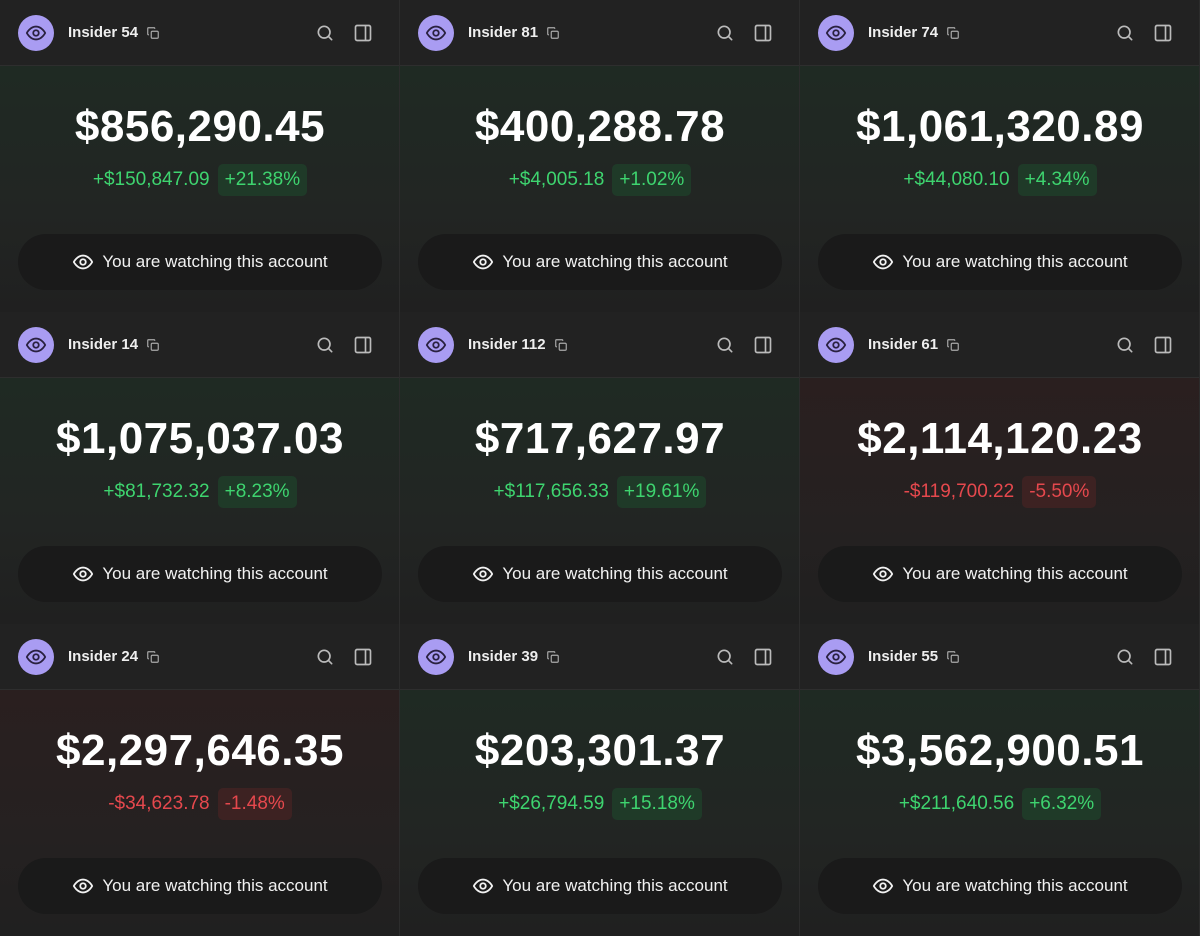 This screenshot has height=936, width=1200. I want to click on card-header: Insider 61, so click(999, 345).